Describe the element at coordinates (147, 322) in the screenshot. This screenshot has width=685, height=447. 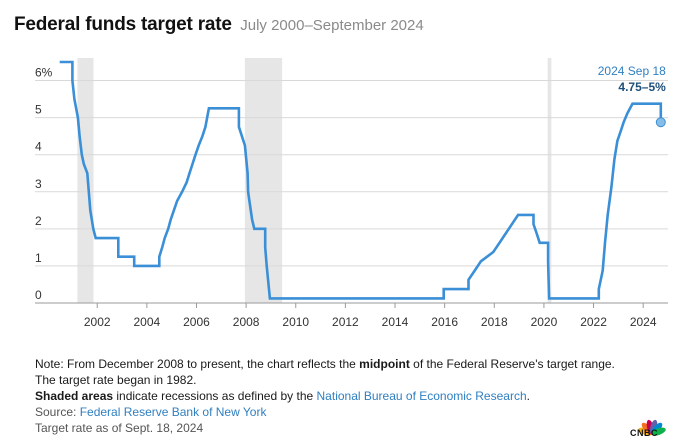
I see `x-tick-label: 2004` at that location.